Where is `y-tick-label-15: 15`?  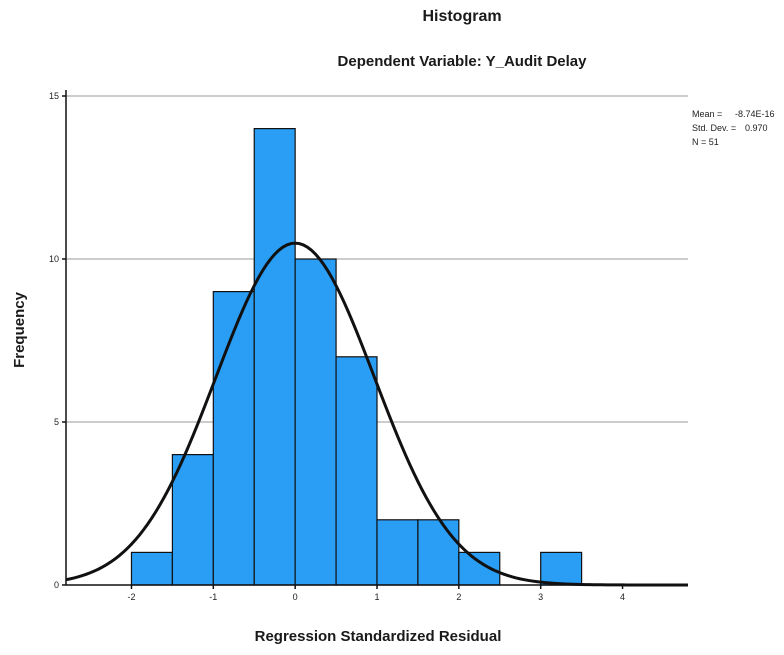
y-tick-label-15: 15 is located at coordinates (54, 96).